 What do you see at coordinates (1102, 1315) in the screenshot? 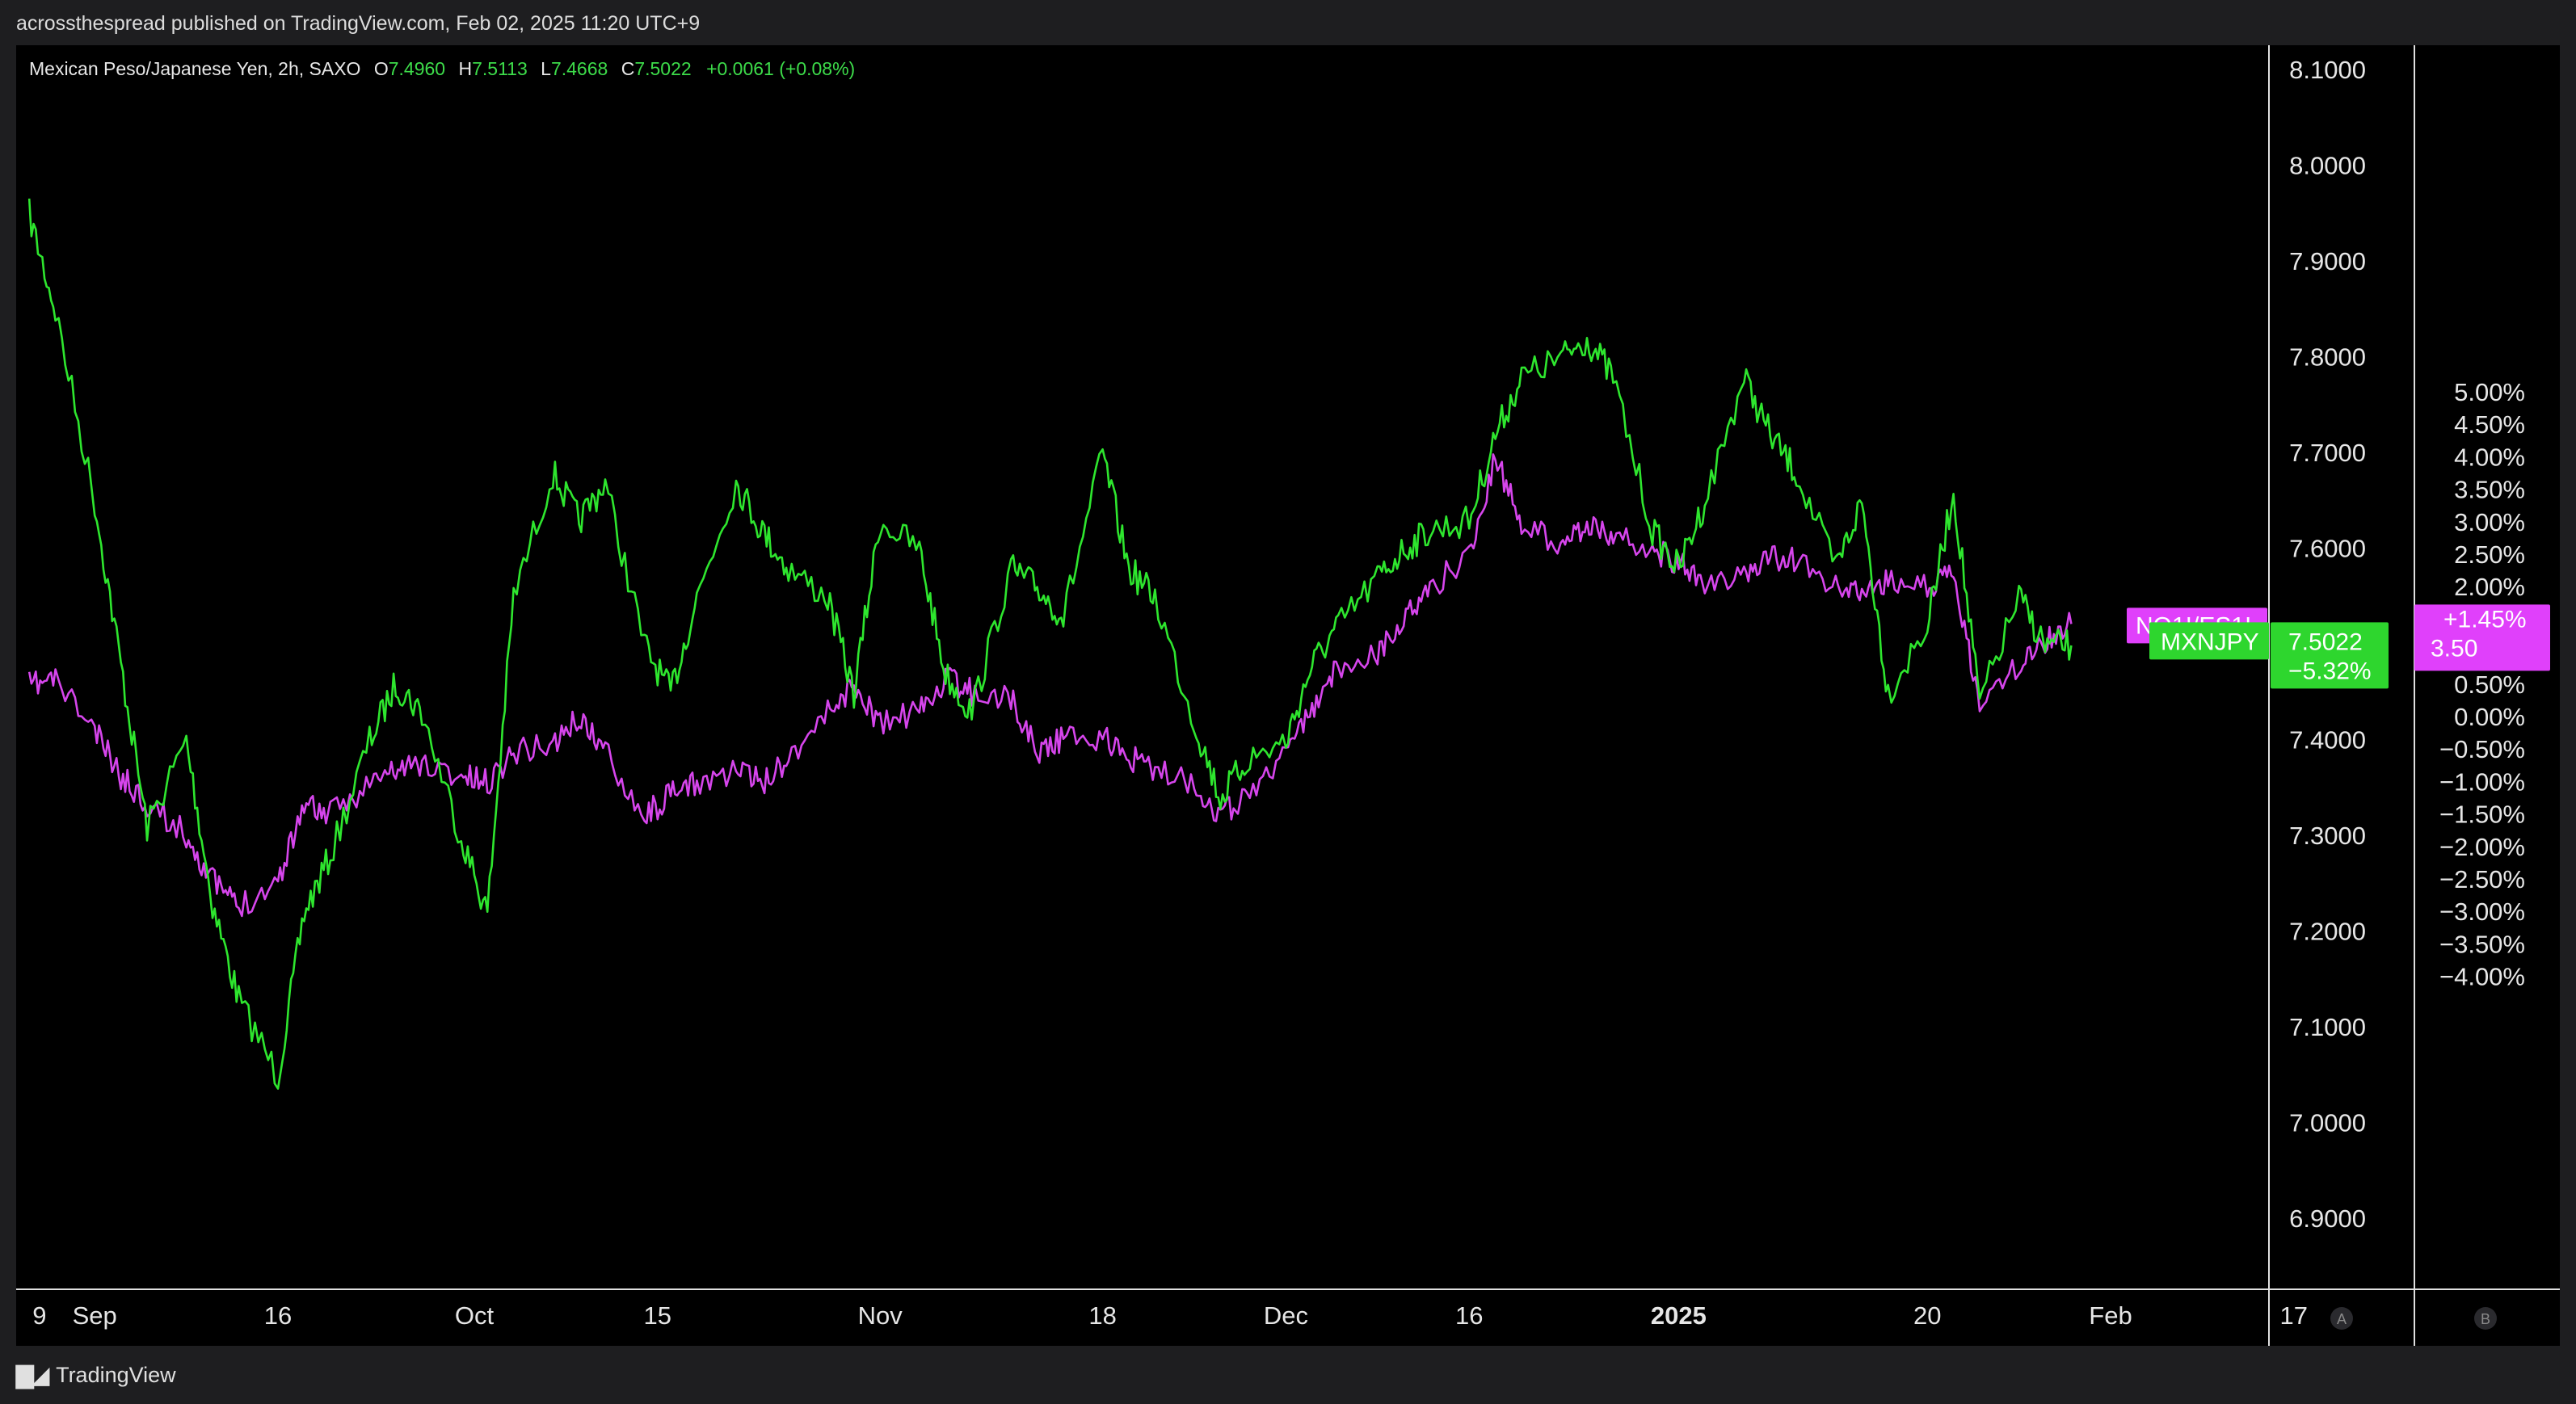
I see `time-tick-label: 18` at bounding box center [1102, 1315].